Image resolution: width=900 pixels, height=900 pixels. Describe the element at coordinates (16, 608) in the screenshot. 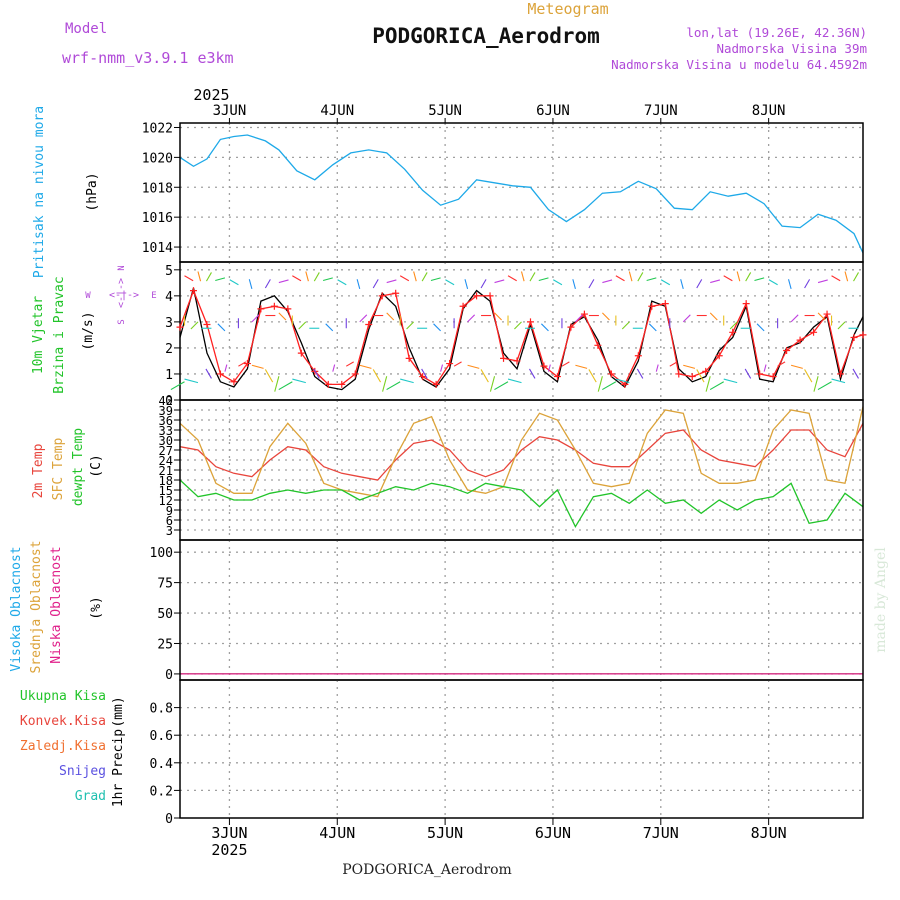

I see `cloud-axis-title-1: Visoka Oblacnost` at that location.